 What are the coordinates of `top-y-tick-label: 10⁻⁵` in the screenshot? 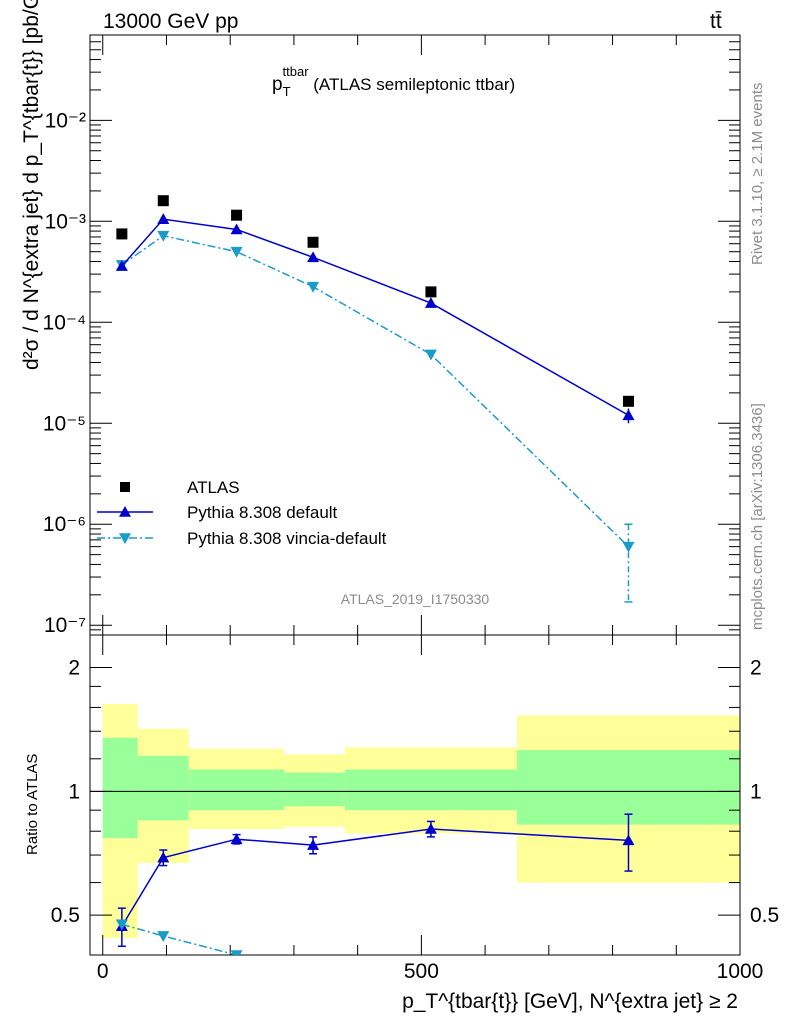 It's located at (64, 423).